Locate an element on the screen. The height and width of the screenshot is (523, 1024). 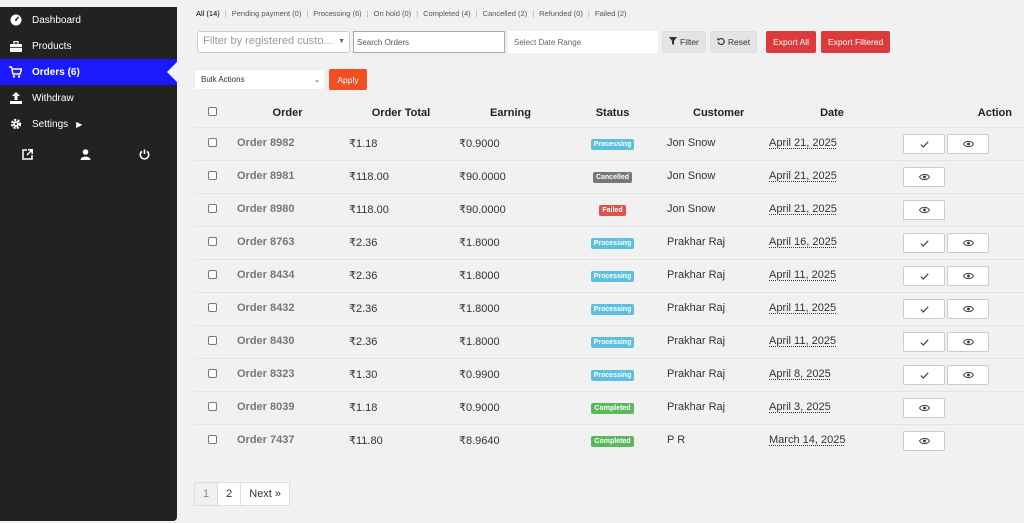
next-page-button: Next » is located at coordinates (265, 494).